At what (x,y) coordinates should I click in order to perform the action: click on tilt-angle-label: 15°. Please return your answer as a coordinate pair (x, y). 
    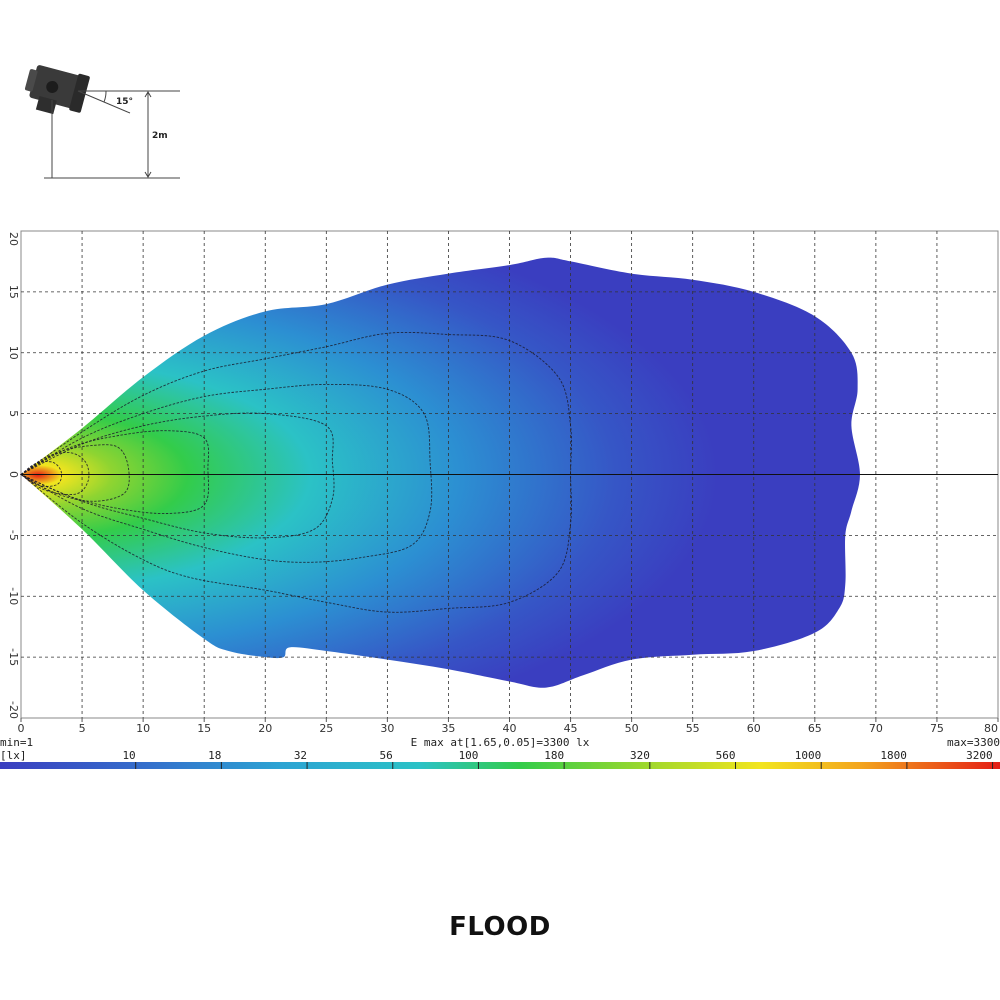
    Looking at the image, I should click on (124, 102).